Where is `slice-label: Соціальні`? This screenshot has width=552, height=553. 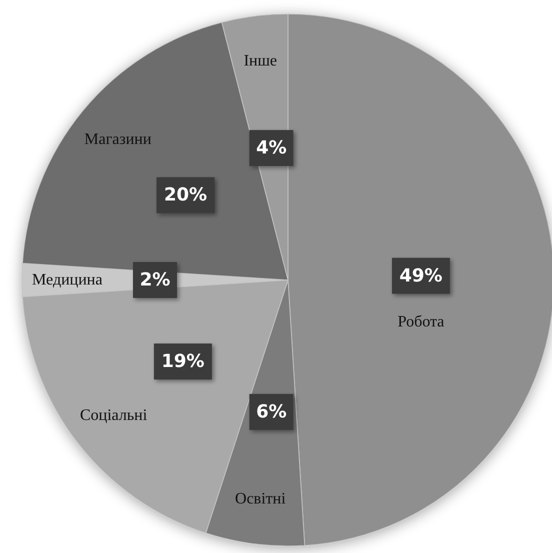 slice-label: Соціальні is located at coordinates (114, 415).